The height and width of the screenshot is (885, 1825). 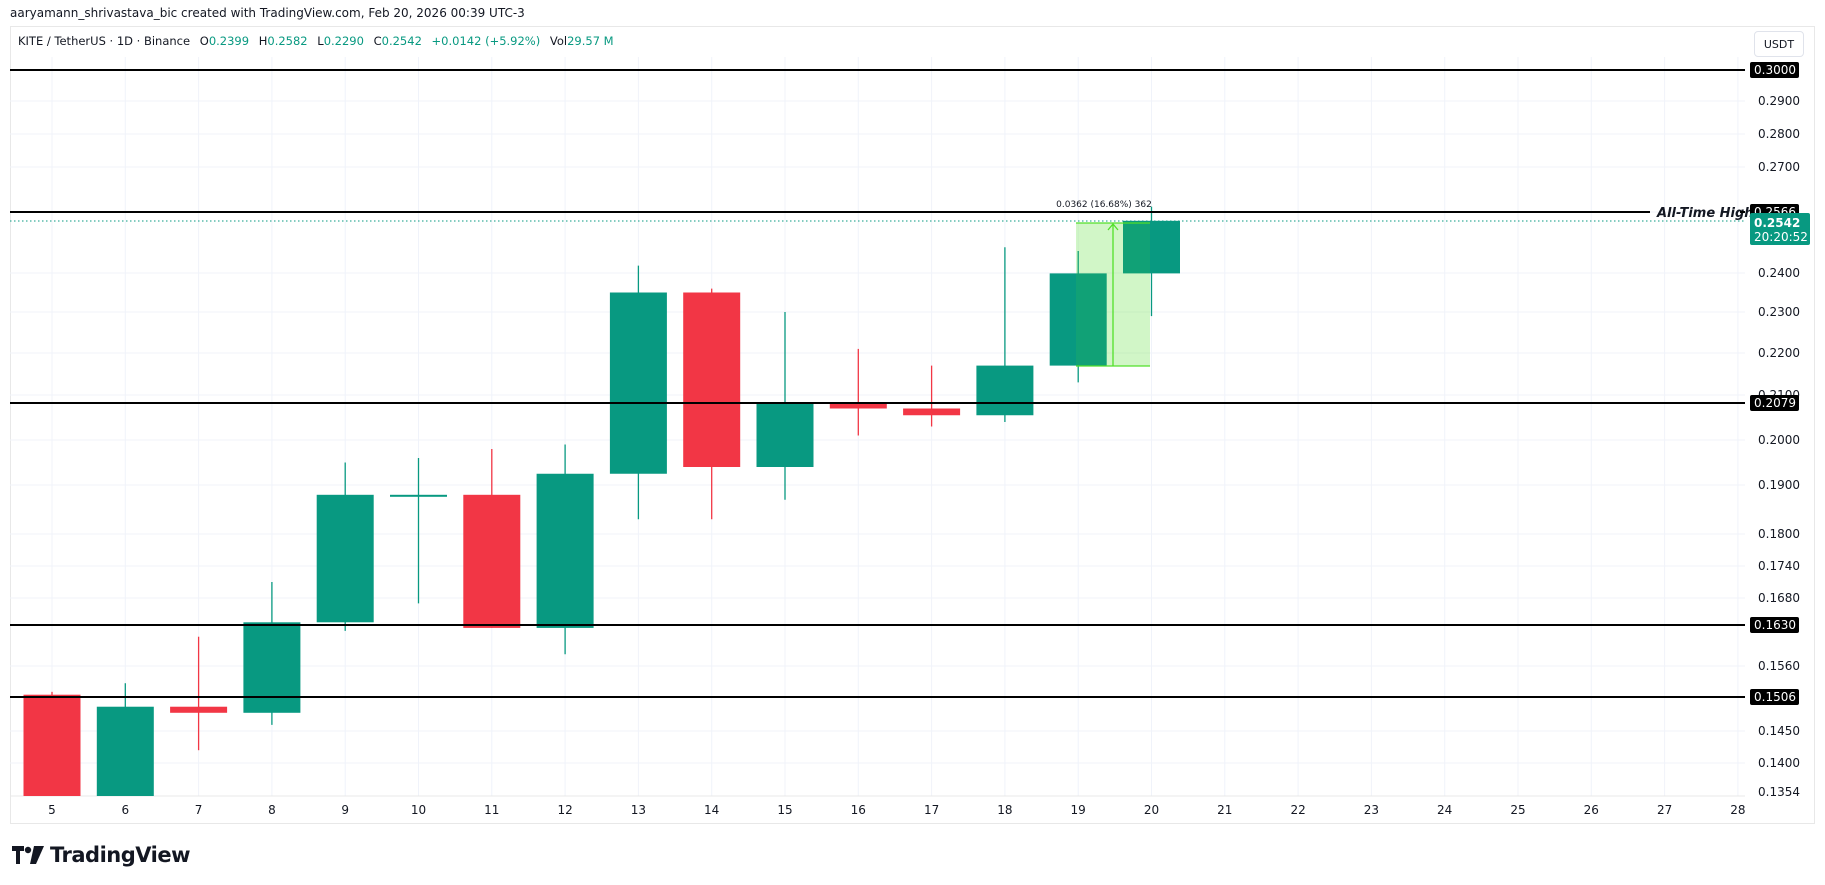 What do you see at coordinates (1664, 810) in the screenshot?
I see `date-tick: 27` at bounding box center [1664, 810].